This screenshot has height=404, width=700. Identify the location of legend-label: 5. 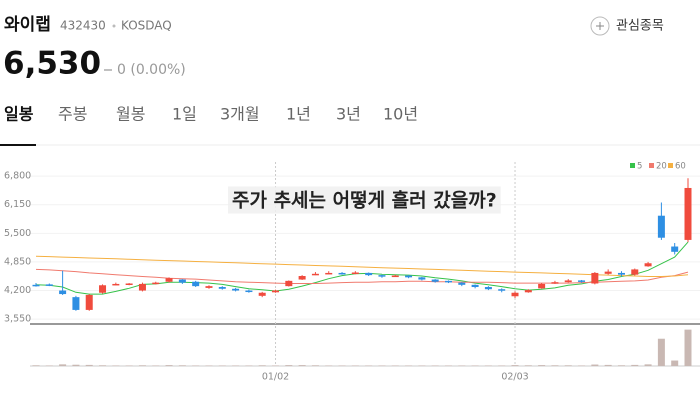
(639, 167).